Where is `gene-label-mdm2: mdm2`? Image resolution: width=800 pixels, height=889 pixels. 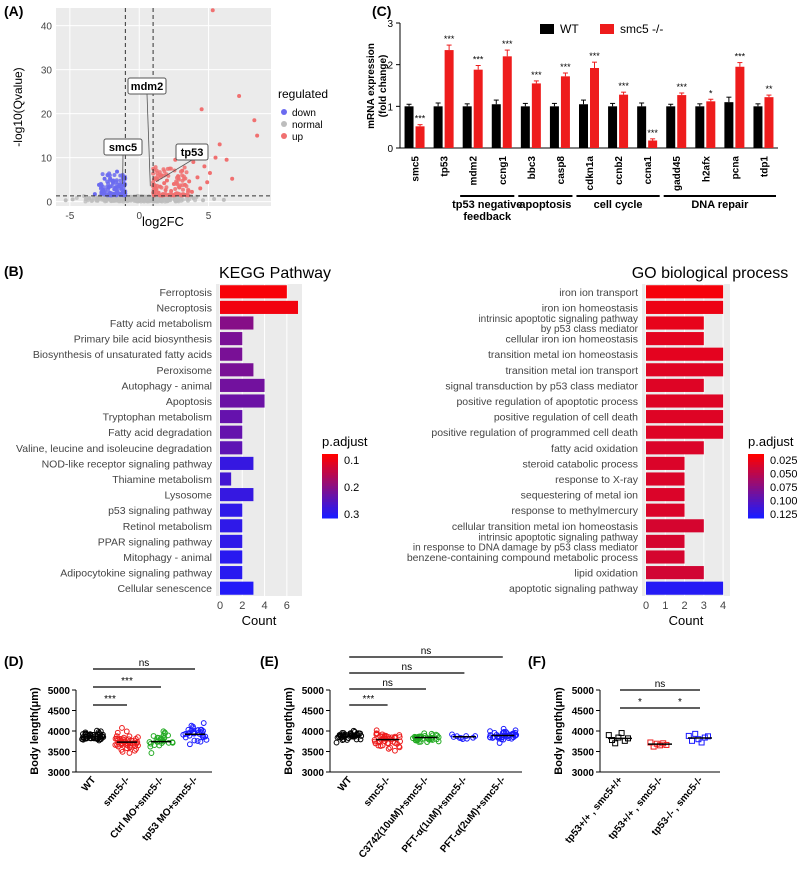
gene-label-mdm2: mdm2 is located at coordinates (147, 87).